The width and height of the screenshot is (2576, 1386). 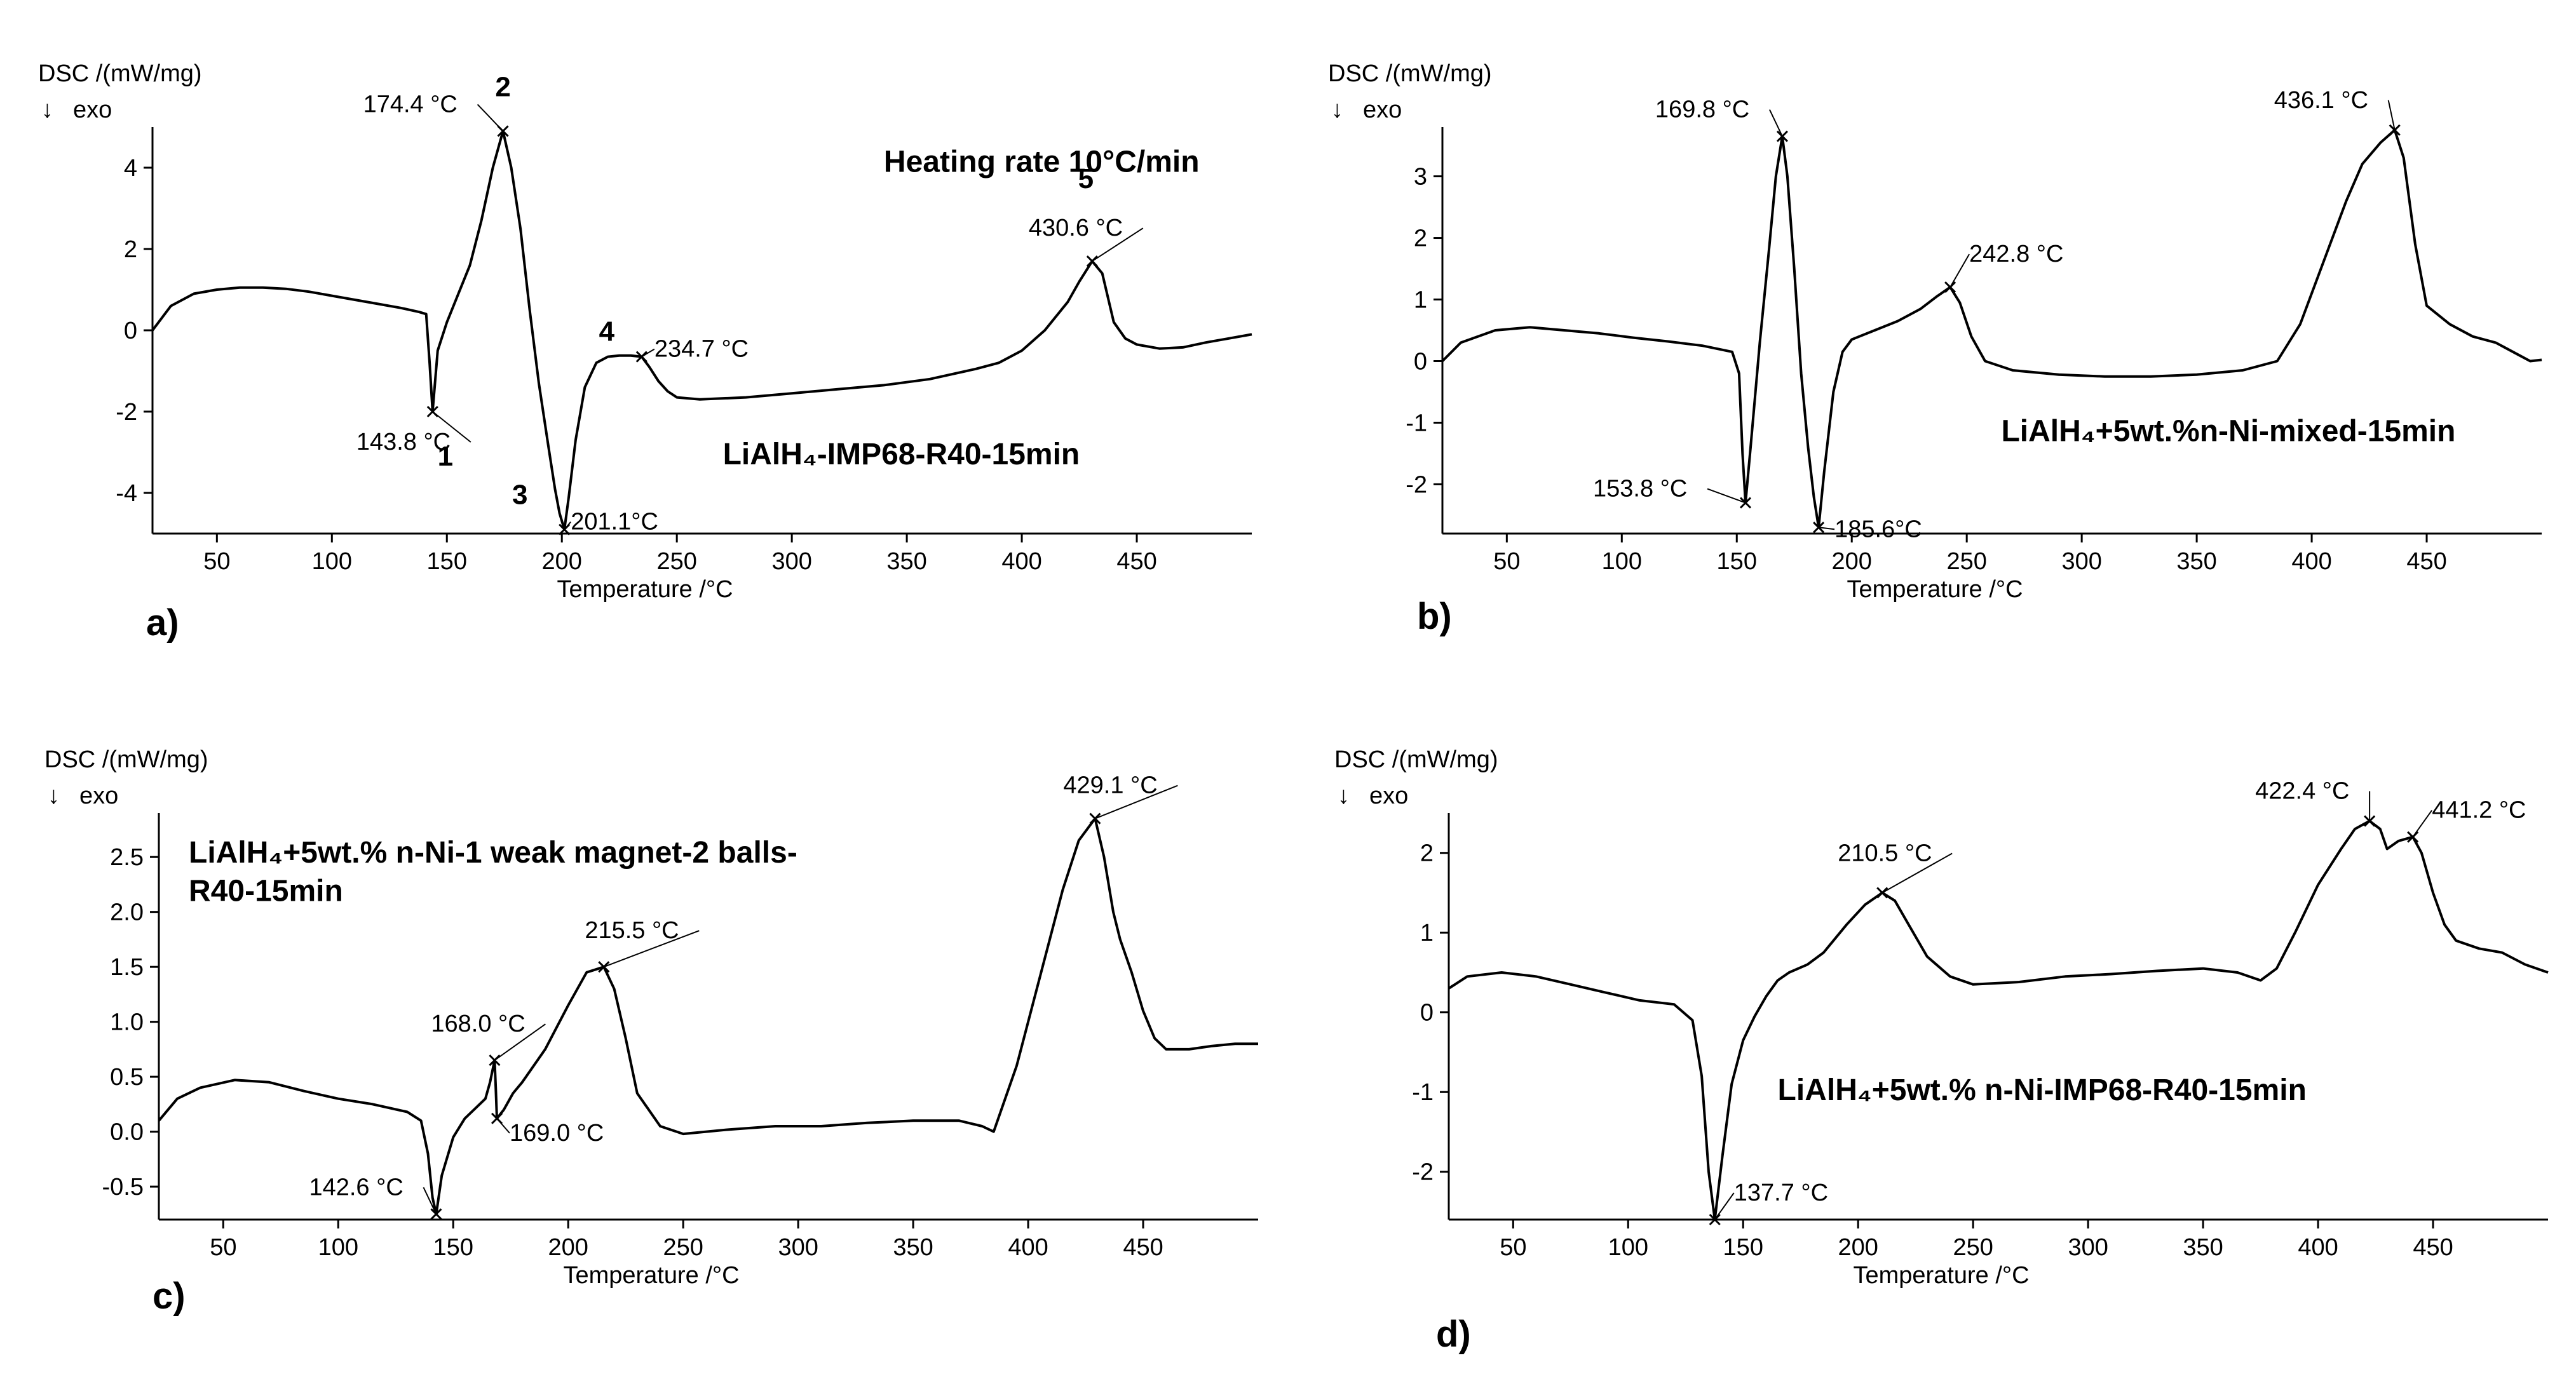 I want to click on sample-label: LiAlH₄+5wt.%n-Ni-mixed-15min, so click(x=2228, y=432).